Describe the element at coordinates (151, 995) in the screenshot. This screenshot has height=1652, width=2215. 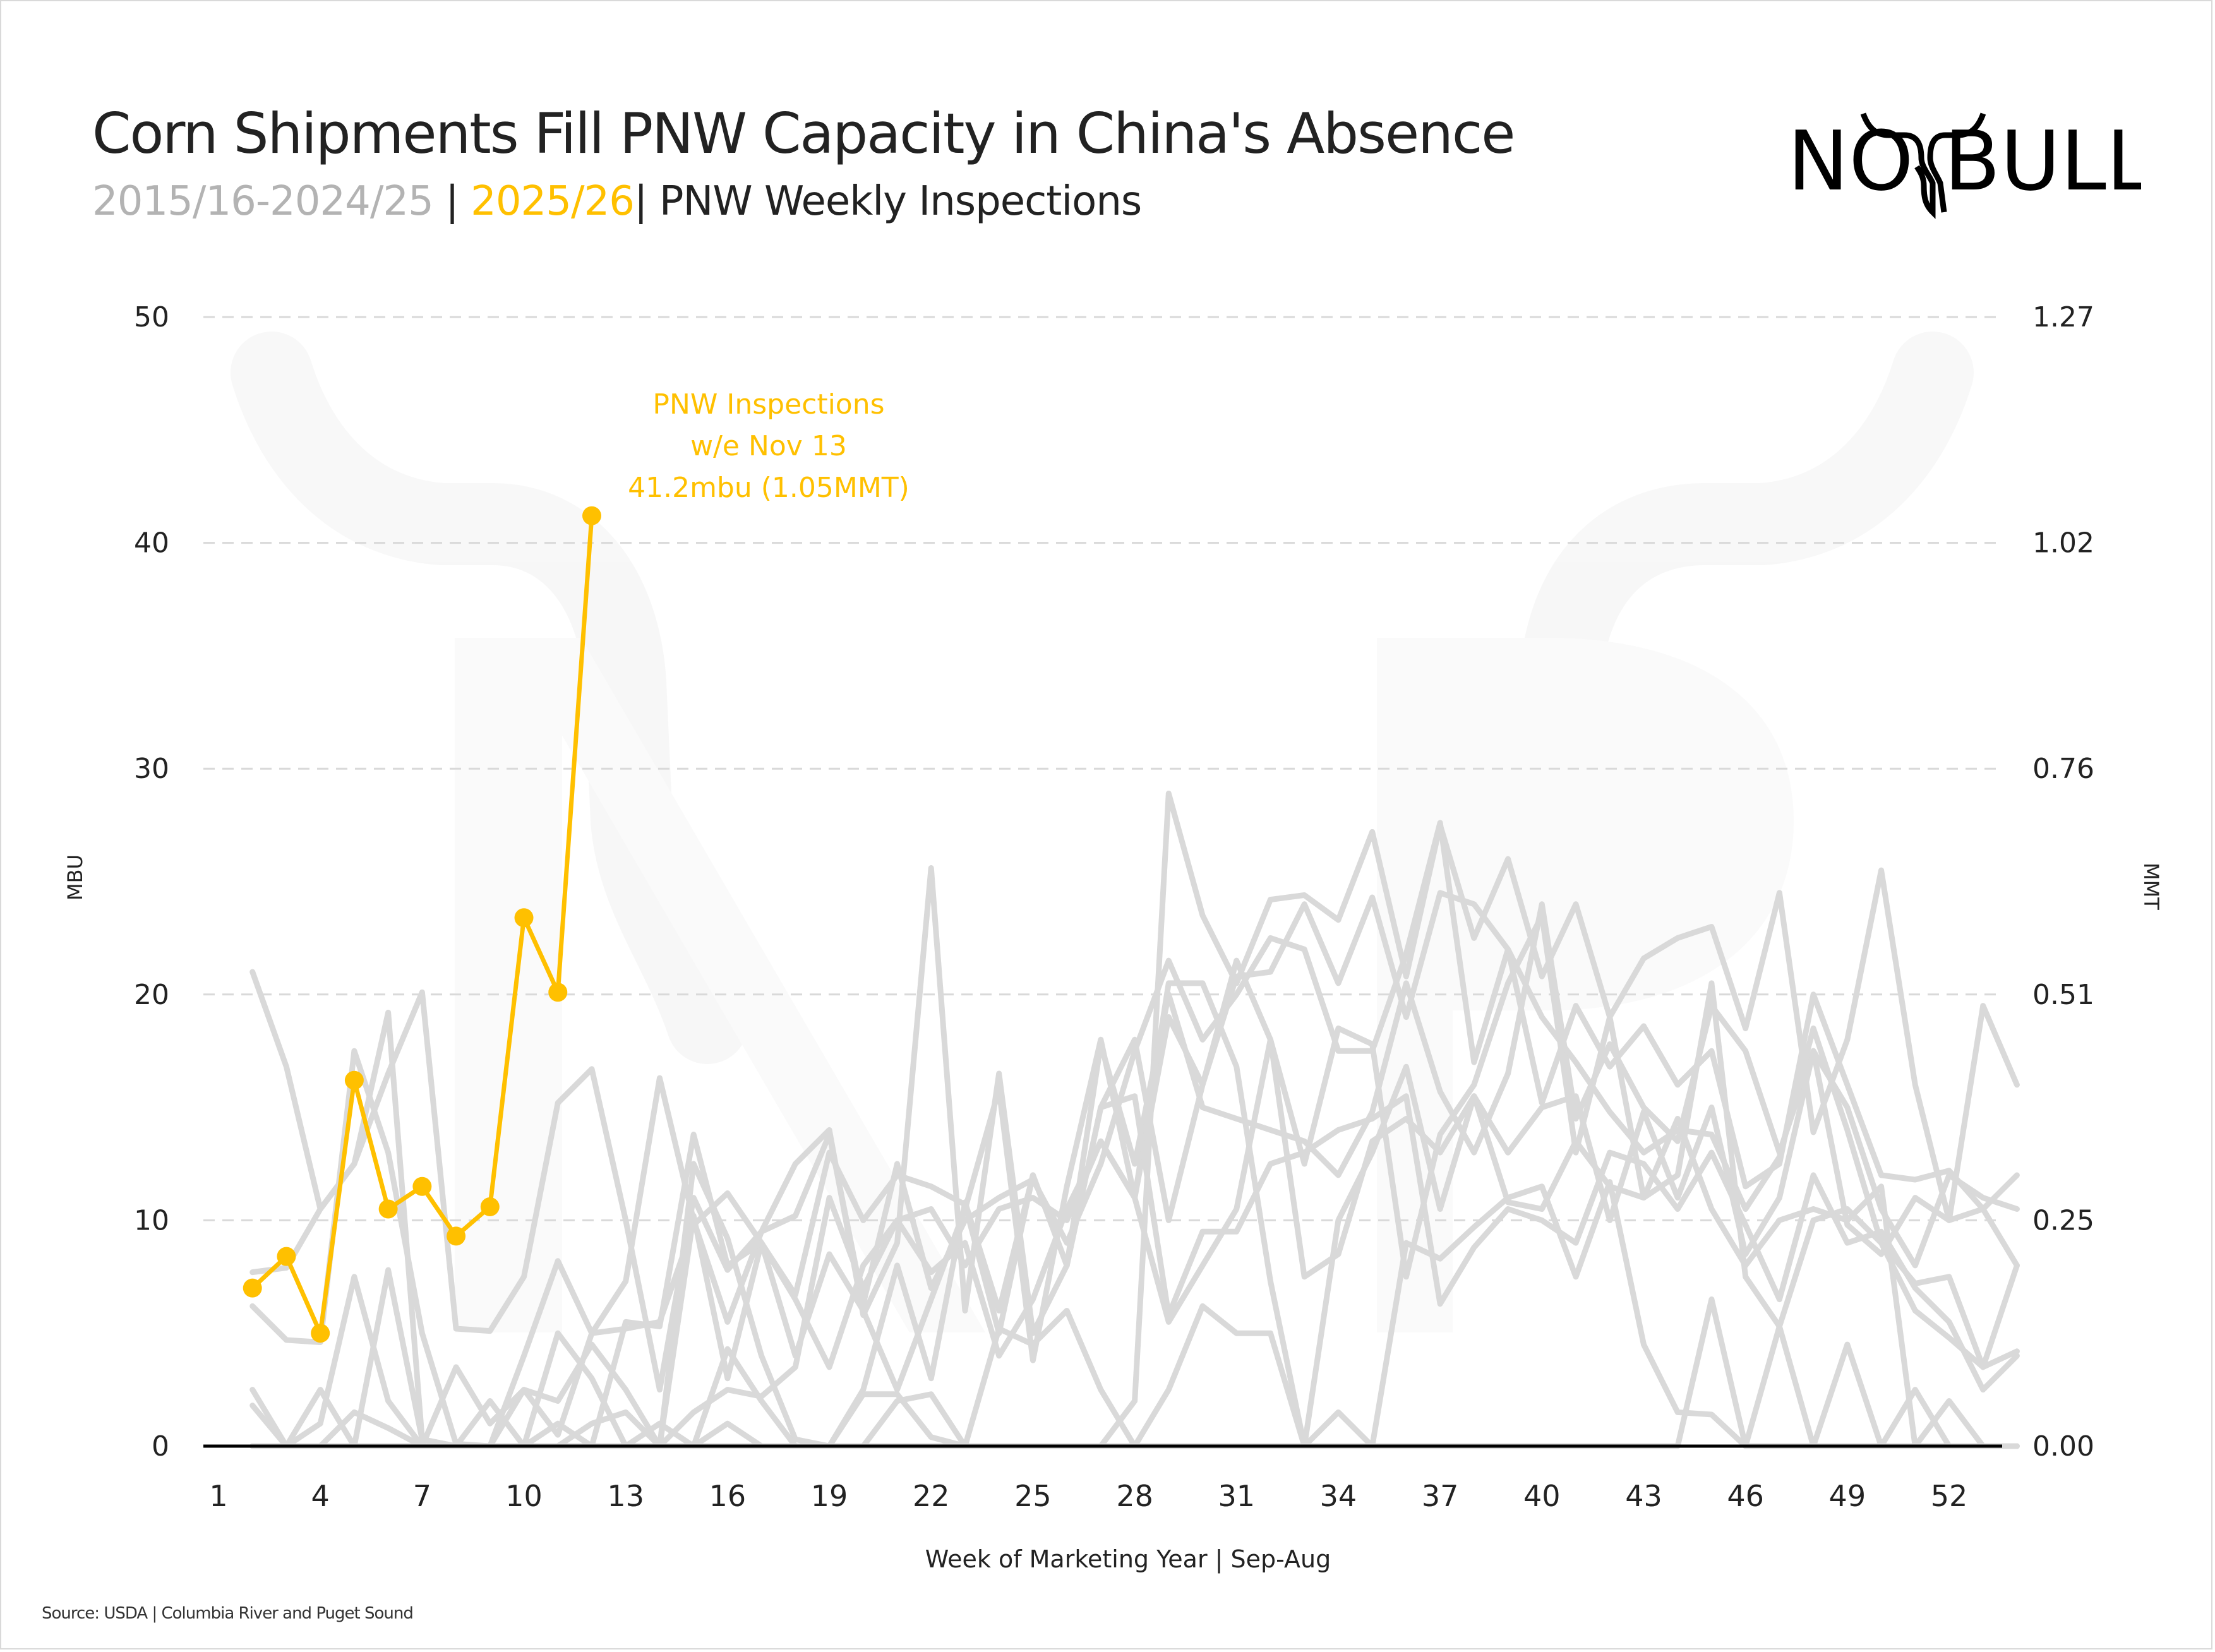
I see `y-tick-label: 20` at that location.